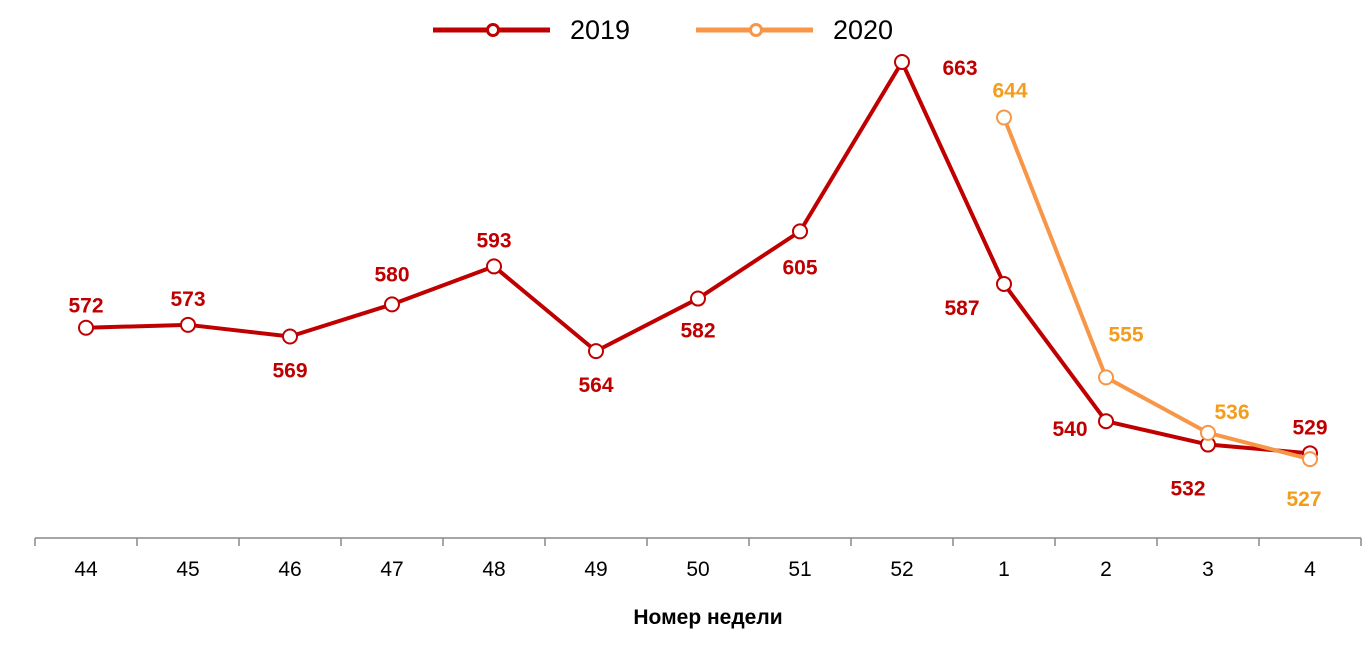 The width and height of the screenshot is (1370, 646). I want to click on legend-marker-2019, so click(493, 30).